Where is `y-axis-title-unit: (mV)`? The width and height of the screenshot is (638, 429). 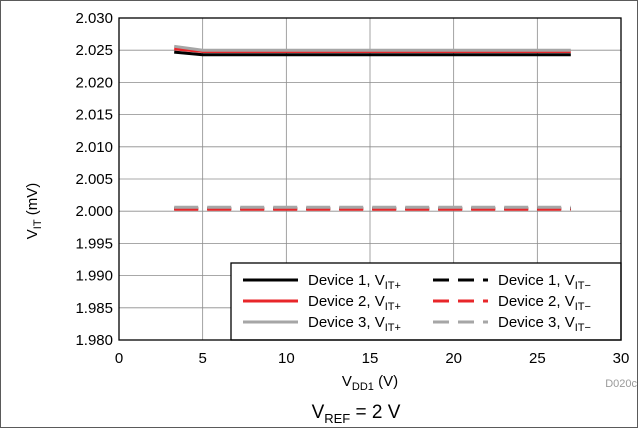 y-axis-title-unit: (mV) is located at coordinates (32, 201).